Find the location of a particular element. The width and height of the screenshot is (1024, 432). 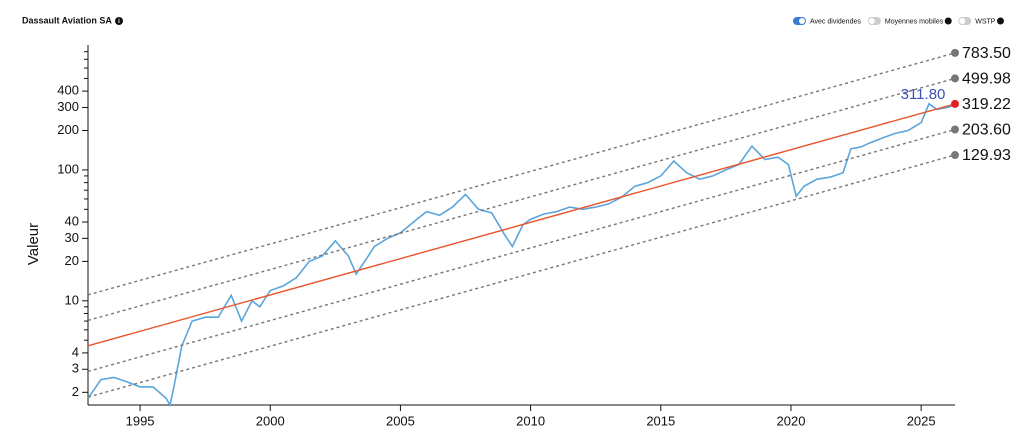

x-tick-label: 2025 is located at coordinates (921, 420).